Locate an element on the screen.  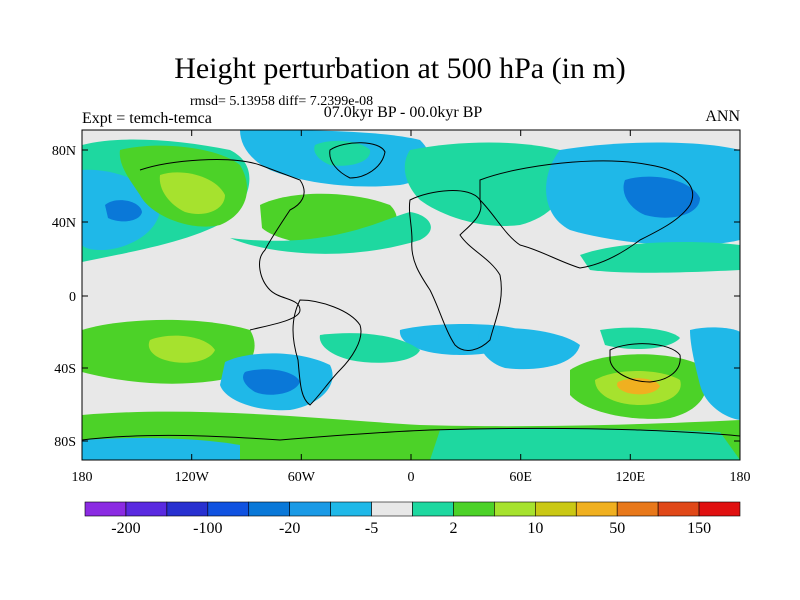
east-asia-low-core is located at coordinates (661, 197).